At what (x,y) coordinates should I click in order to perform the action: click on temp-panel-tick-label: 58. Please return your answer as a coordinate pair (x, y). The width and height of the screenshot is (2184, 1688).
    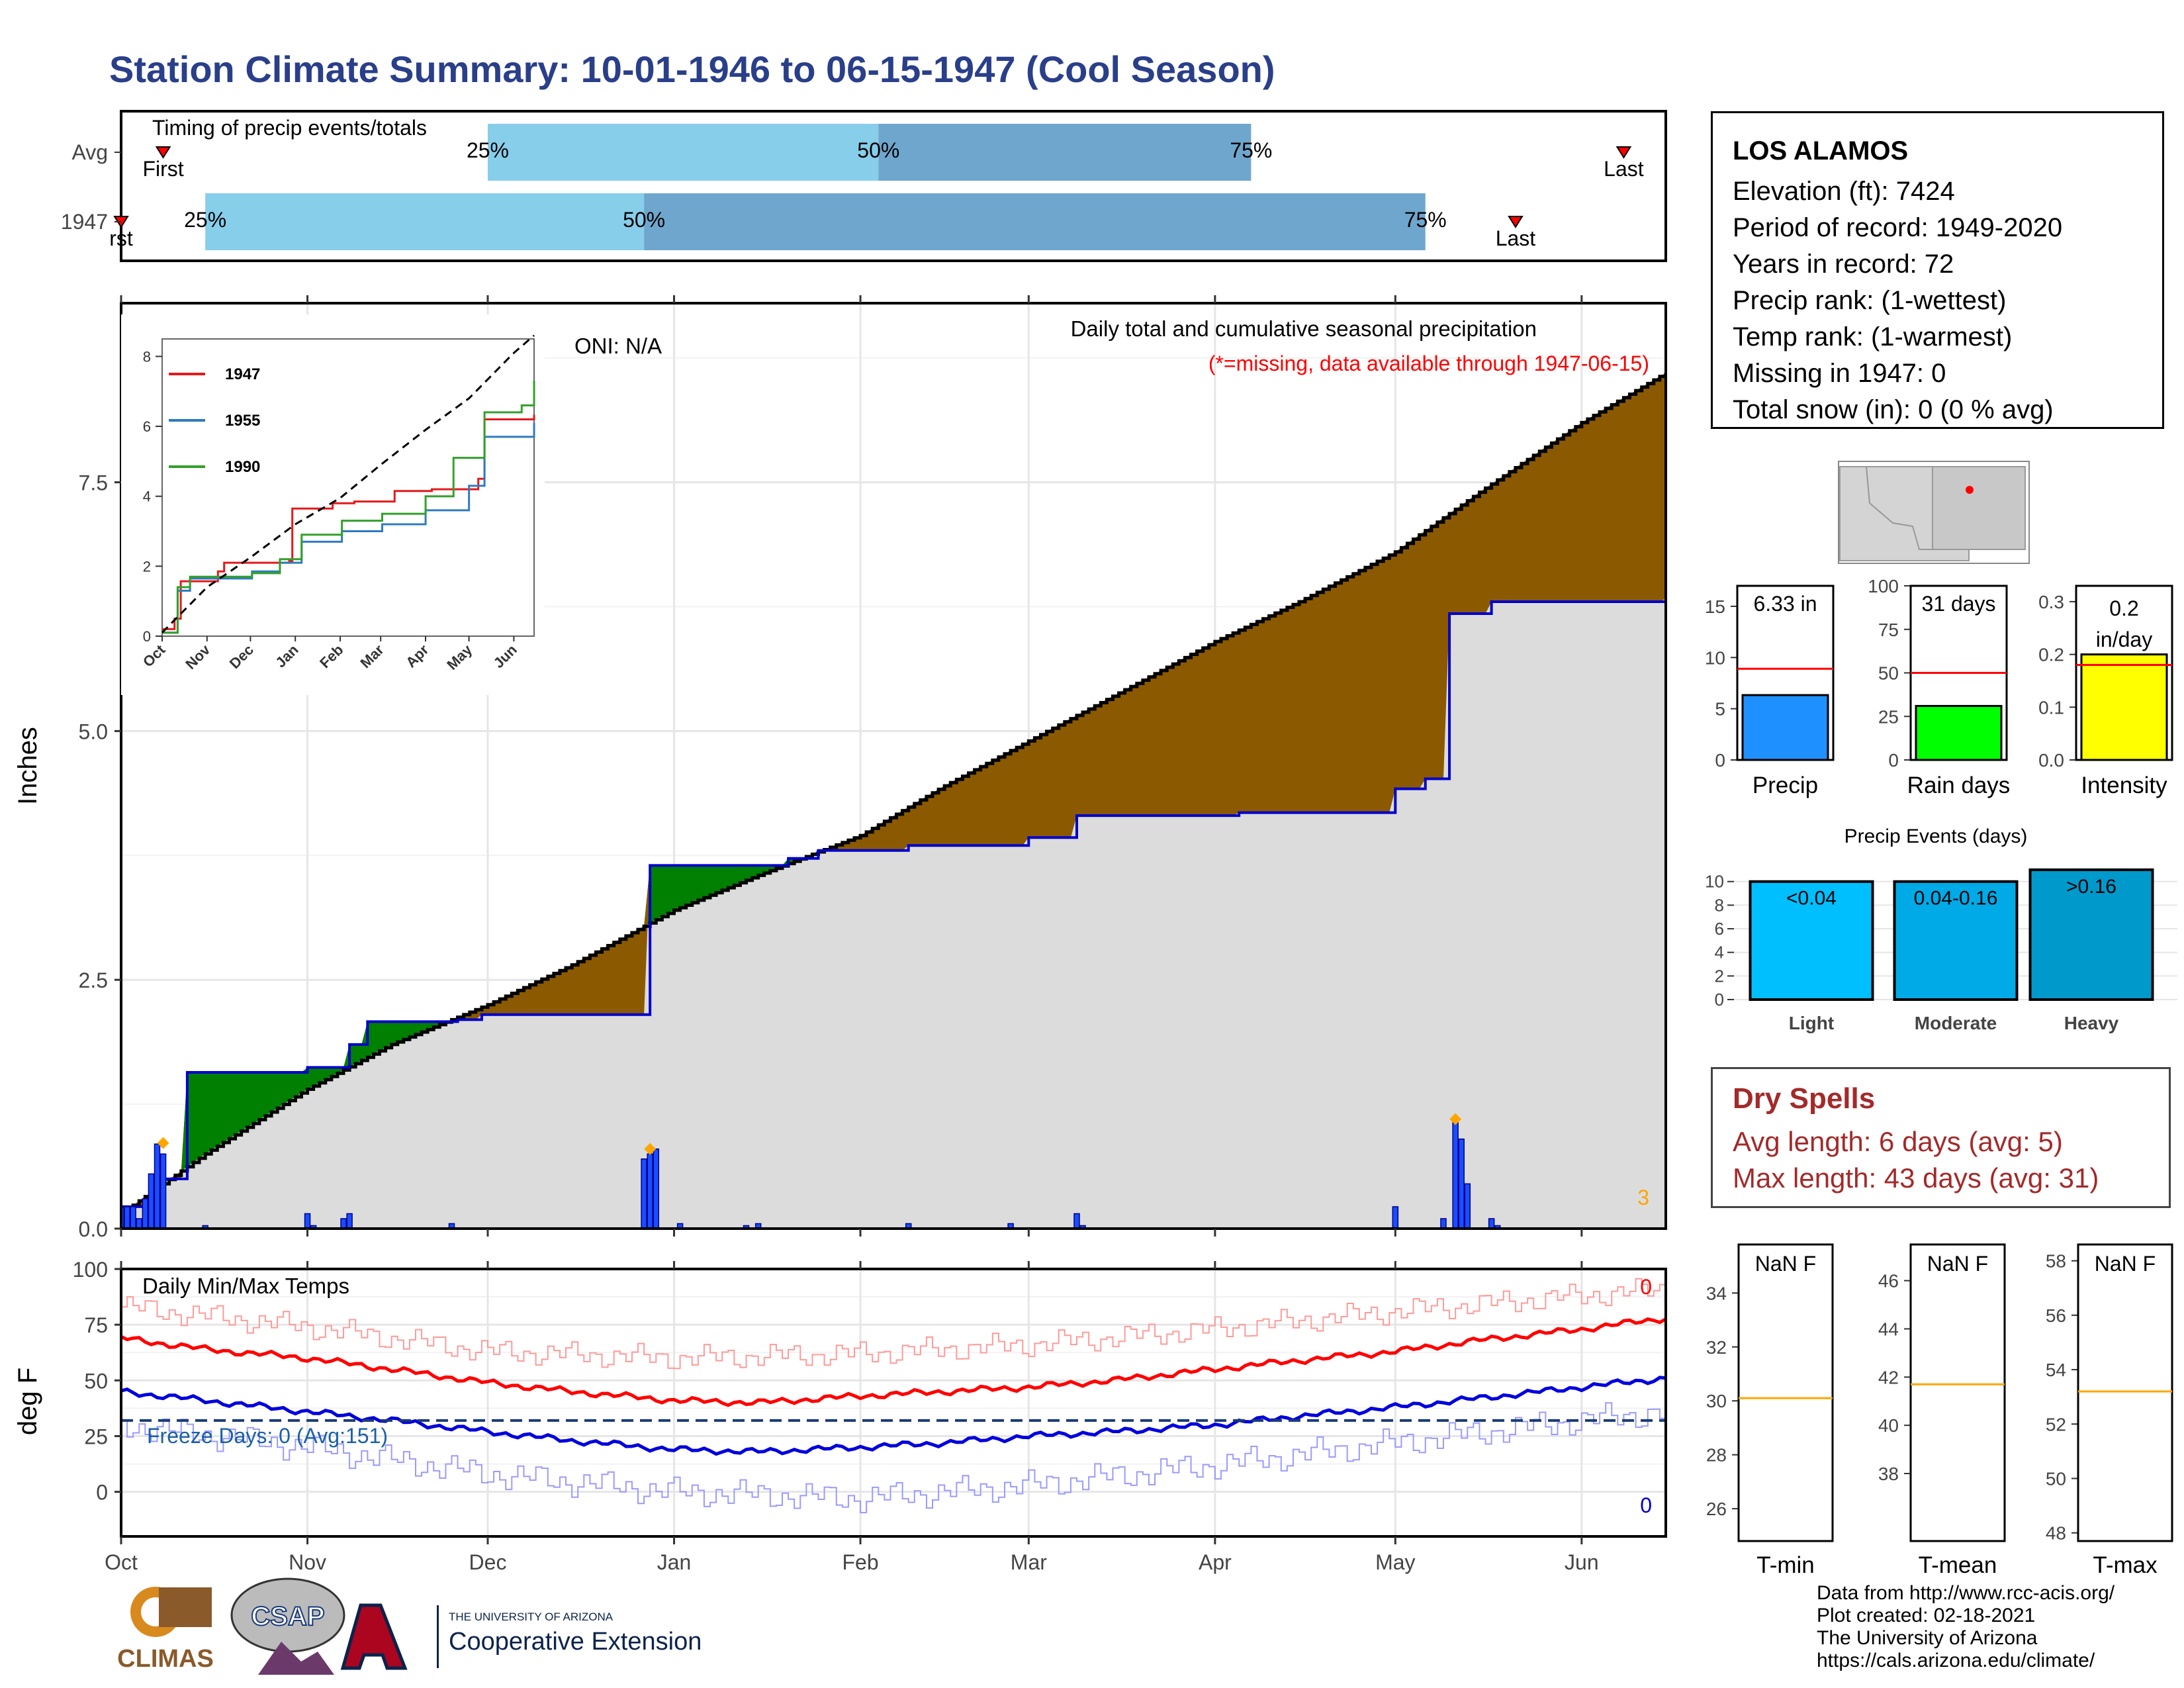
    Looking at the image, I should click on (2056, 1261).